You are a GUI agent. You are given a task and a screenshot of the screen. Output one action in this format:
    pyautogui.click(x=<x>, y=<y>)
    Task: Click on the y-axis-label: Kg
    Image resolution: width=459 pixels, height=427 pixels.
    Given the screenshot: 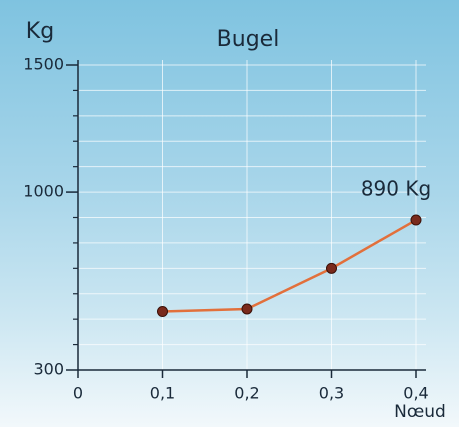 What is the action you would take?
    pyautogui.click(x=40, y=31)
    